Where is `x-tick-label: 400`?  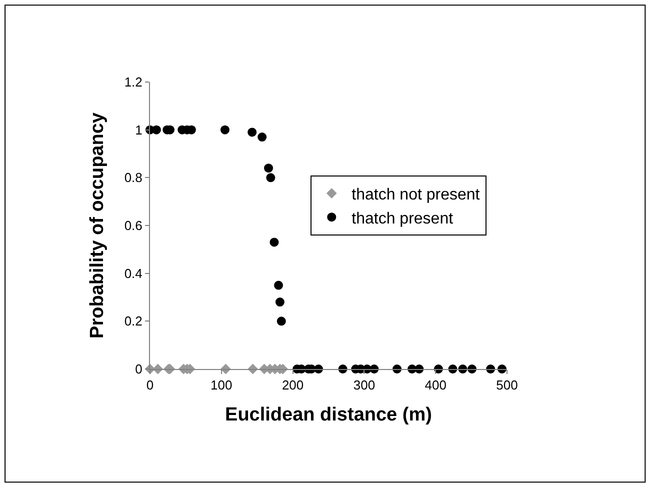
x-tick-label: 400 is located at coordinates (435, 385).